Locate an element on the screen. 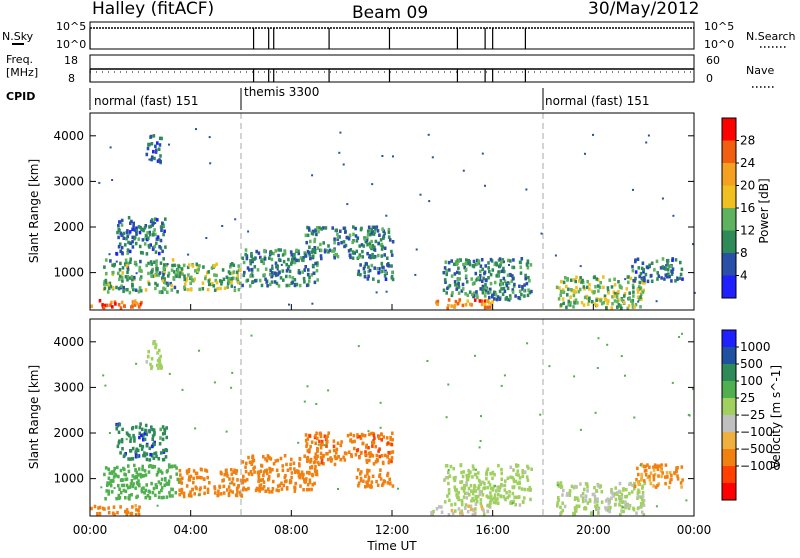 This screenshot has height=558, width=800. nsearch-label: N.Search is located at coordinates (771, 36).